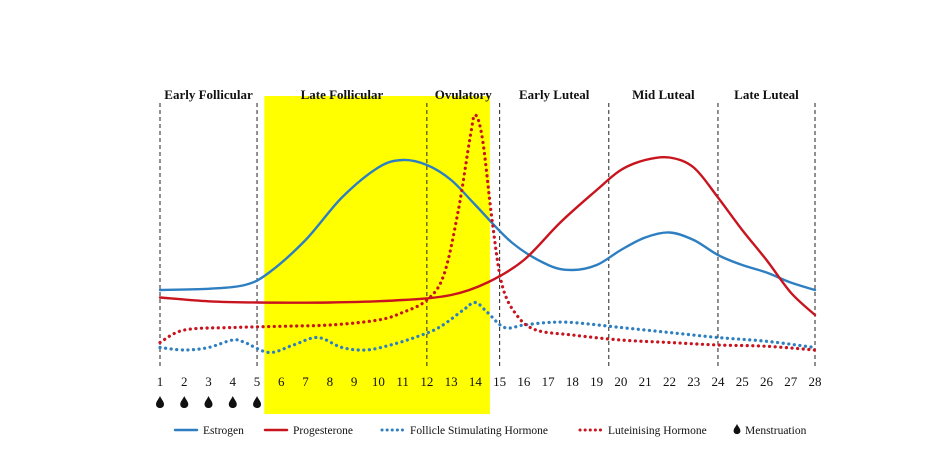  Describe the element at coordinates (767, 381) in the screenshot. I see `x-tick-label: 26` at that location.